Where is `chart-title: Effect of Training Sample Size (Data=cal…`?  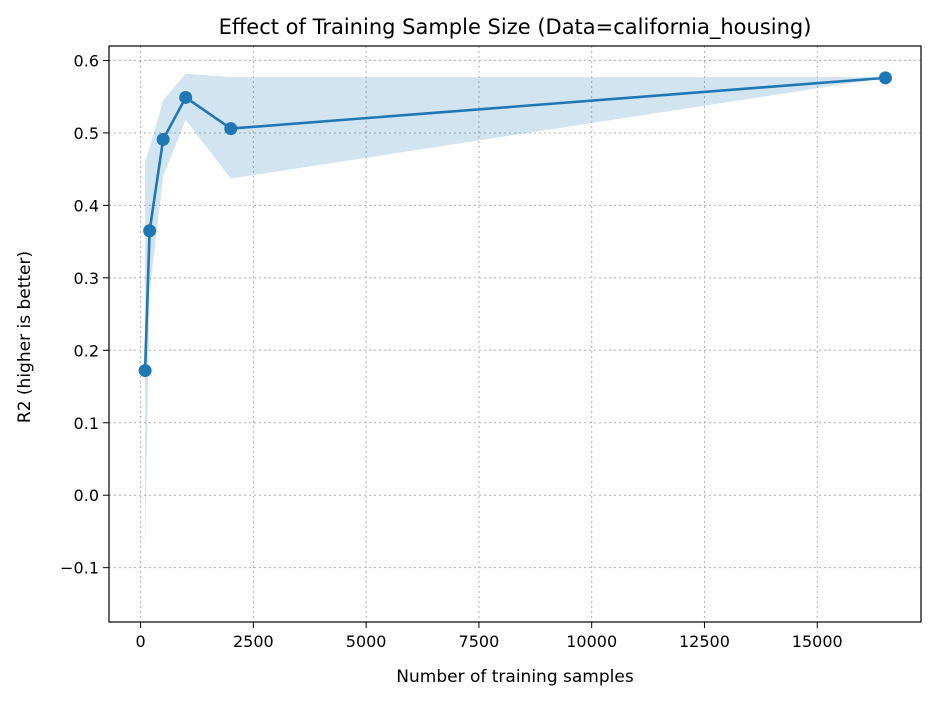 chart-title: Effect of Training Sample Size (Data=cal… is located at coordinates (515, 27).